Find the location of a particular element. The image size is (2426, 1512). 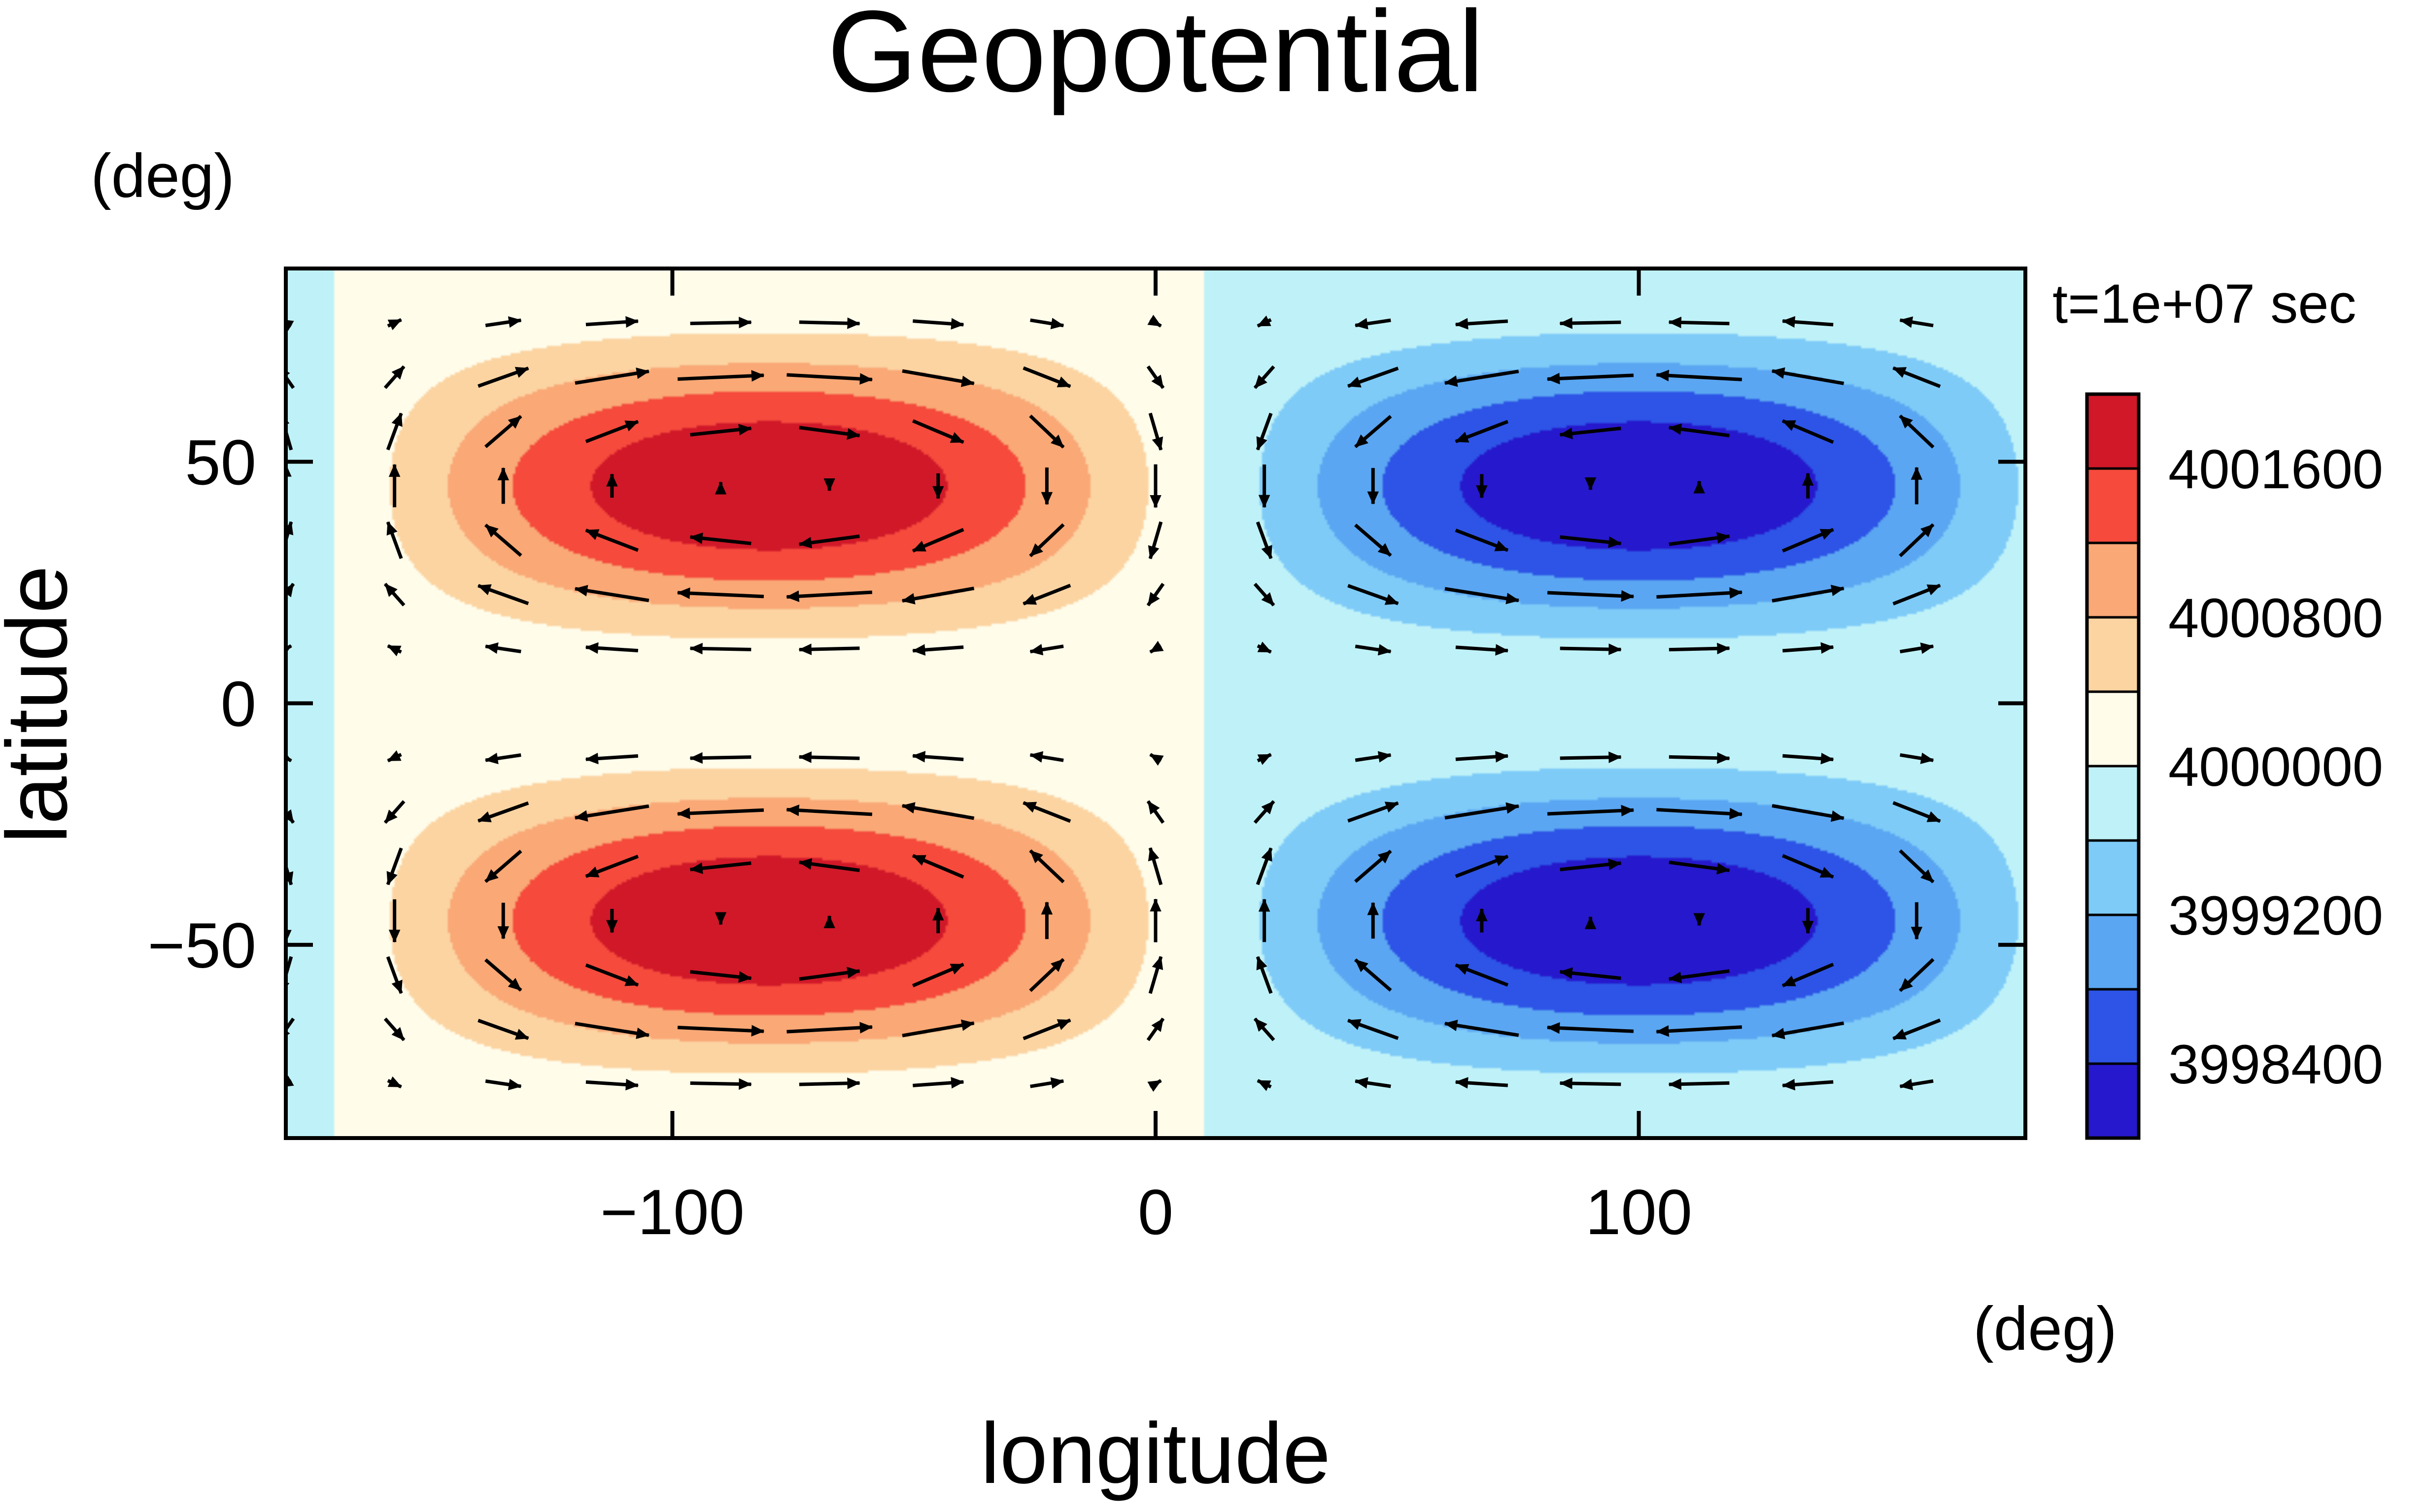

colorbar-tick-label: 3999200 is located at coordinates (2275, 915).